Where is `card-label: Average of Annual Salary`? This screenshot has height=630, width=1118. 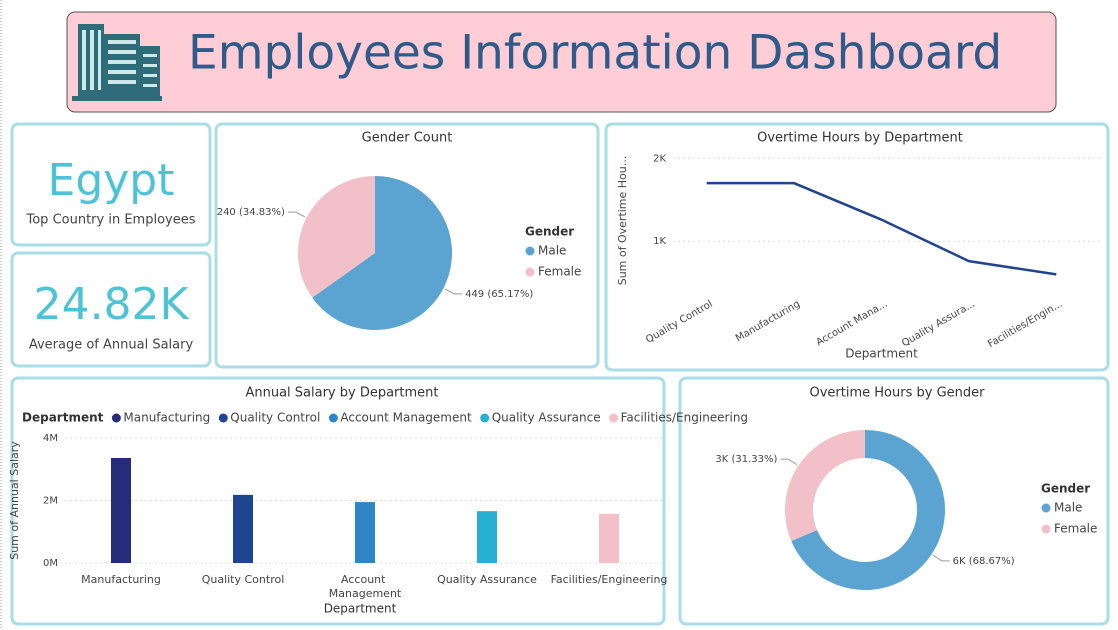 card-label: Average of Annual Salary is located at coordinates (111, 345).